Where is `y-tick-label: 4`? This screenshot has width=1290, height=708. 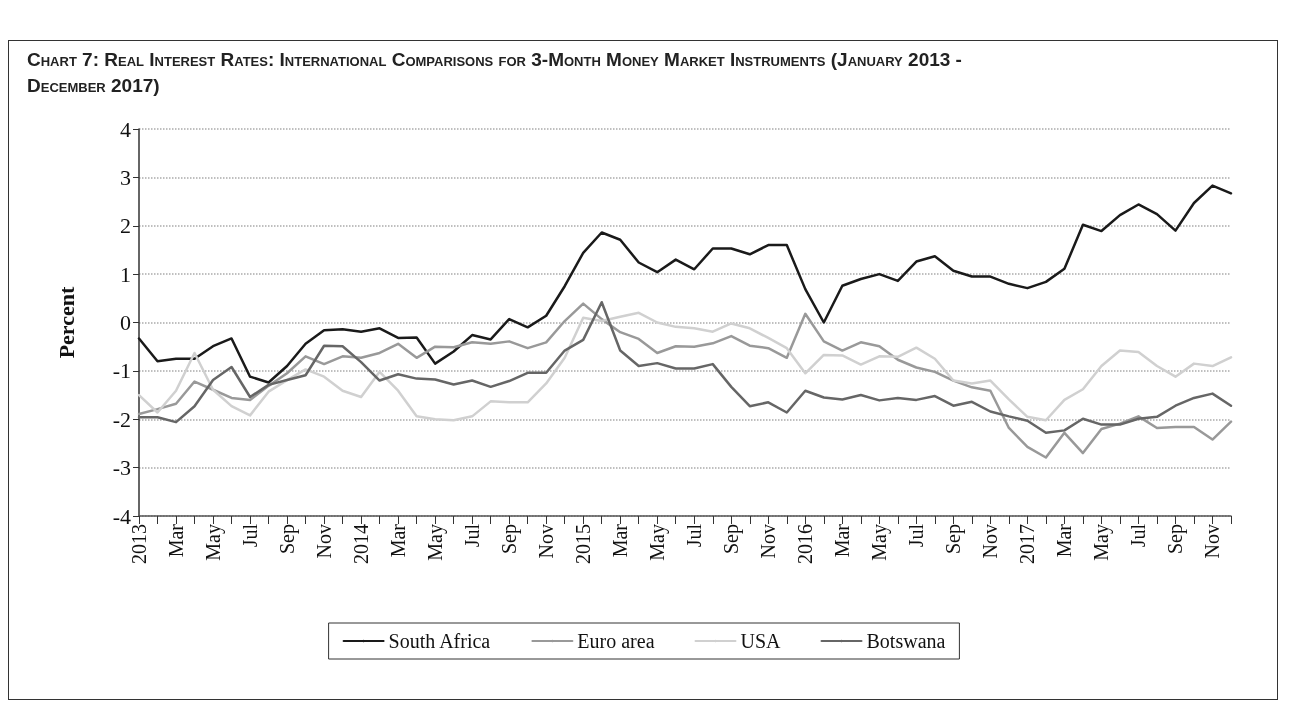 y-tick-label: 4 is located at coordinates (125, 129).